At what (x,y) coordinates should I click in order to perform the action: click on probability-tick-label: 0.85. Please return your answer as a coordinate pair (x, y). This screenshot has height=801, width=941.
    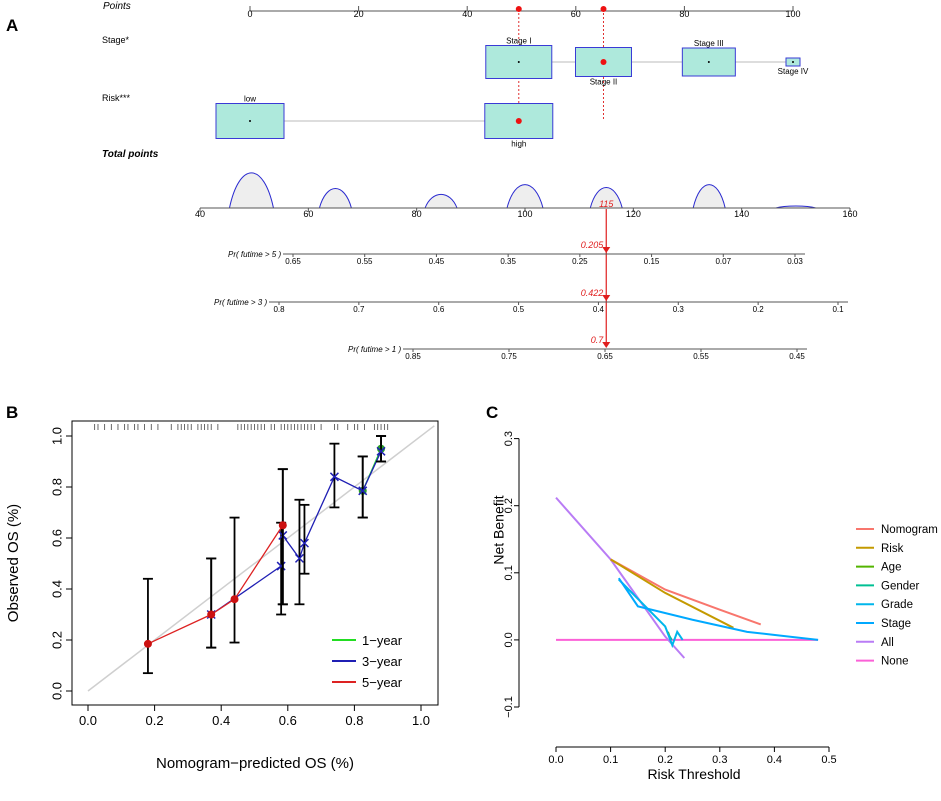
    Looking at the image, I should click on (413, 356).